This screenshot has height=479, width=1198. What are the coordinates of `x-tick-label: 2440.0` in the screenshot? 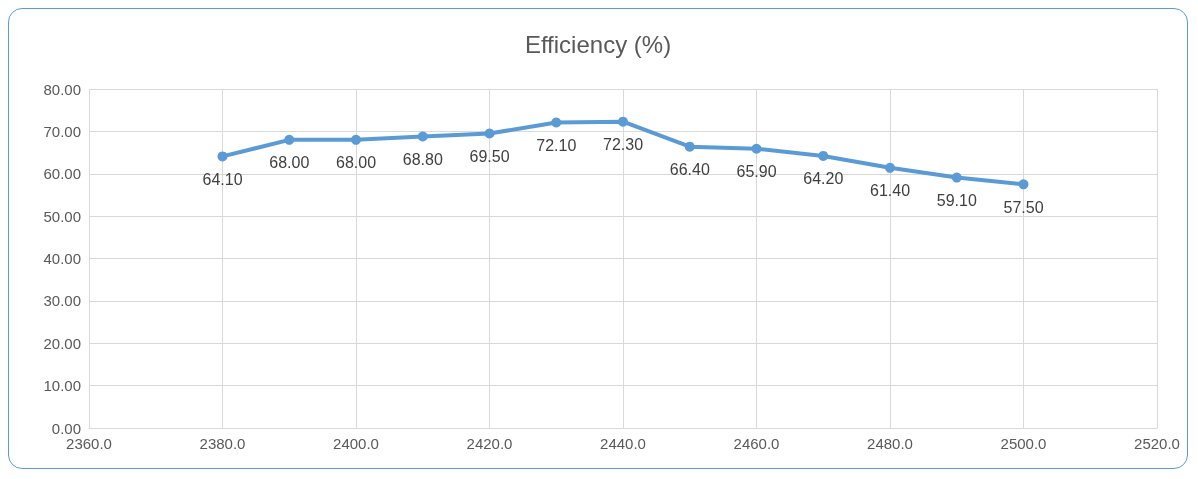 It's located at (623, 443).